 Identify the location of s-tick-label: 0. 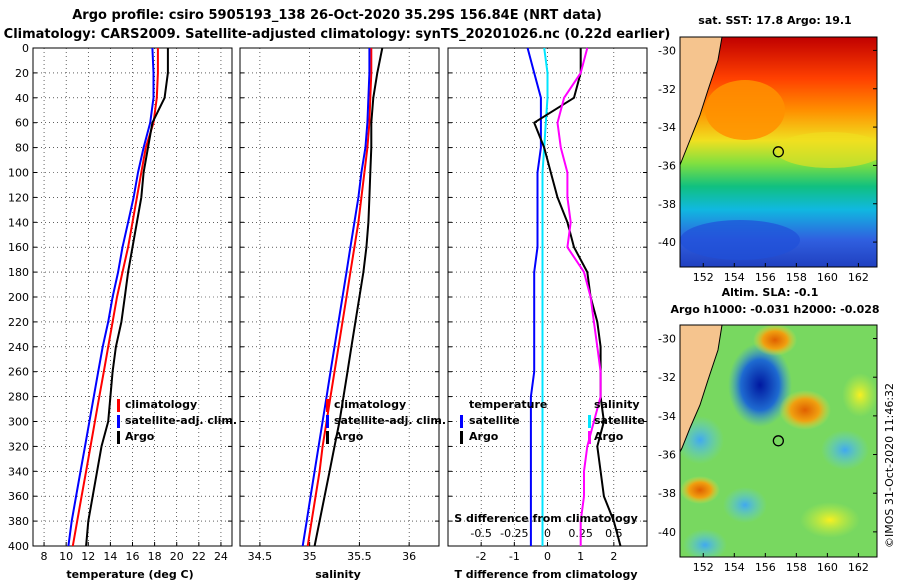
(547, 533).